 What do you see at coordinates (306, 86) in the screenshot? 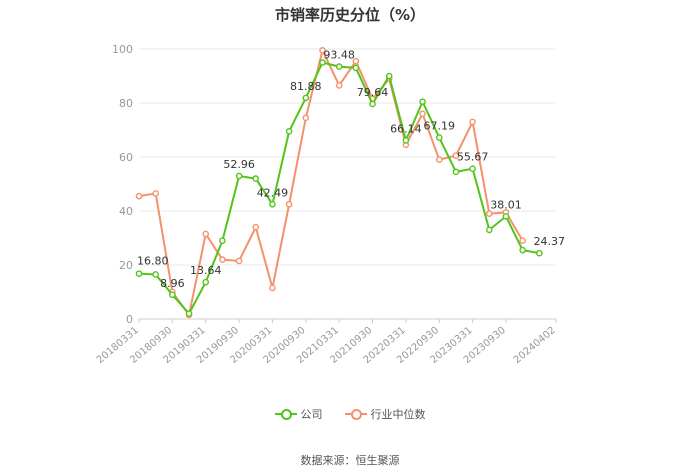
I see `data-label: 81.88` at bounding box center [306, 86].